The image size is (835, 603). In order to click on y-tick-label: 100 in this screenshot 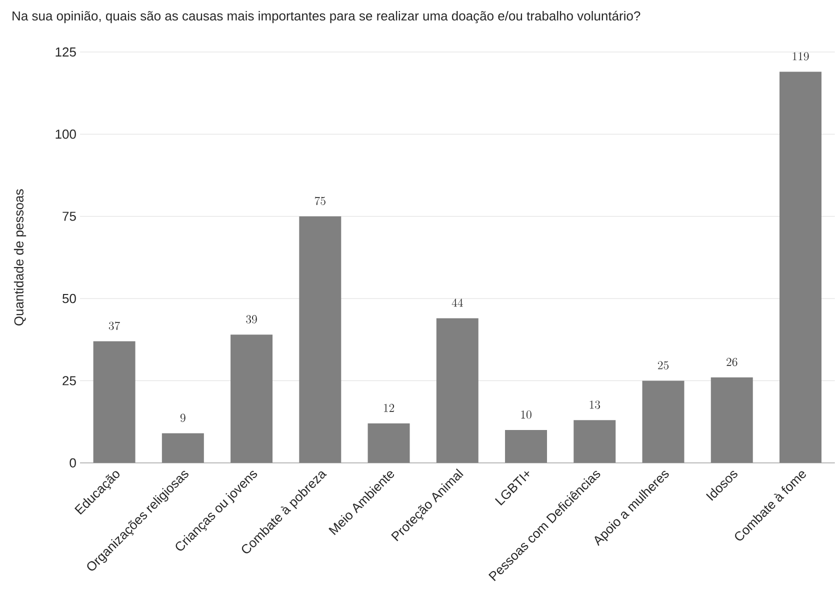, I will do `click(66, 134)`.